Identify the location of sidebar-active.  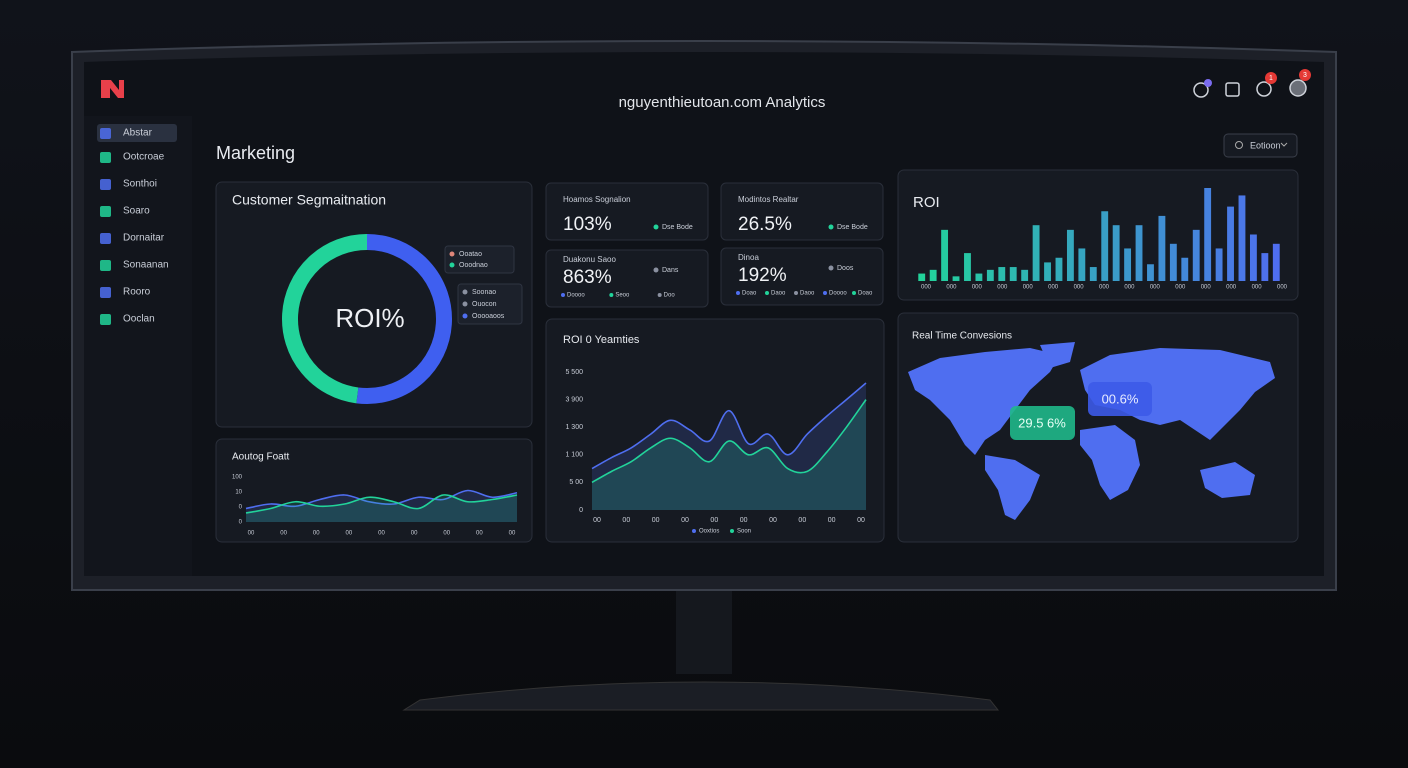
(137, 133).